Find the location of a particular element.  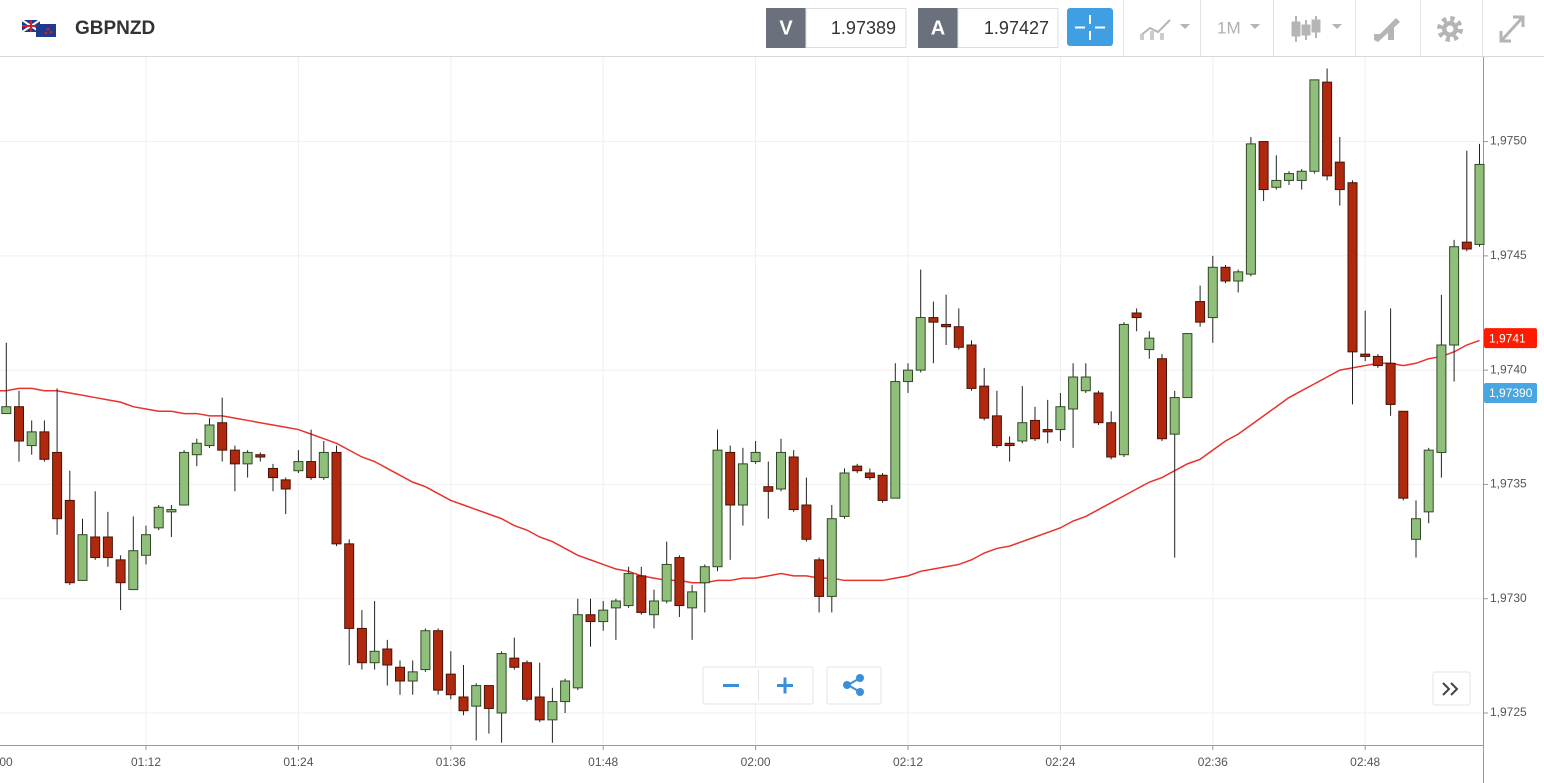

toolbar: GBPNZD V 1.97389 A 1.97427 1M is located at coordinates (772, 28).